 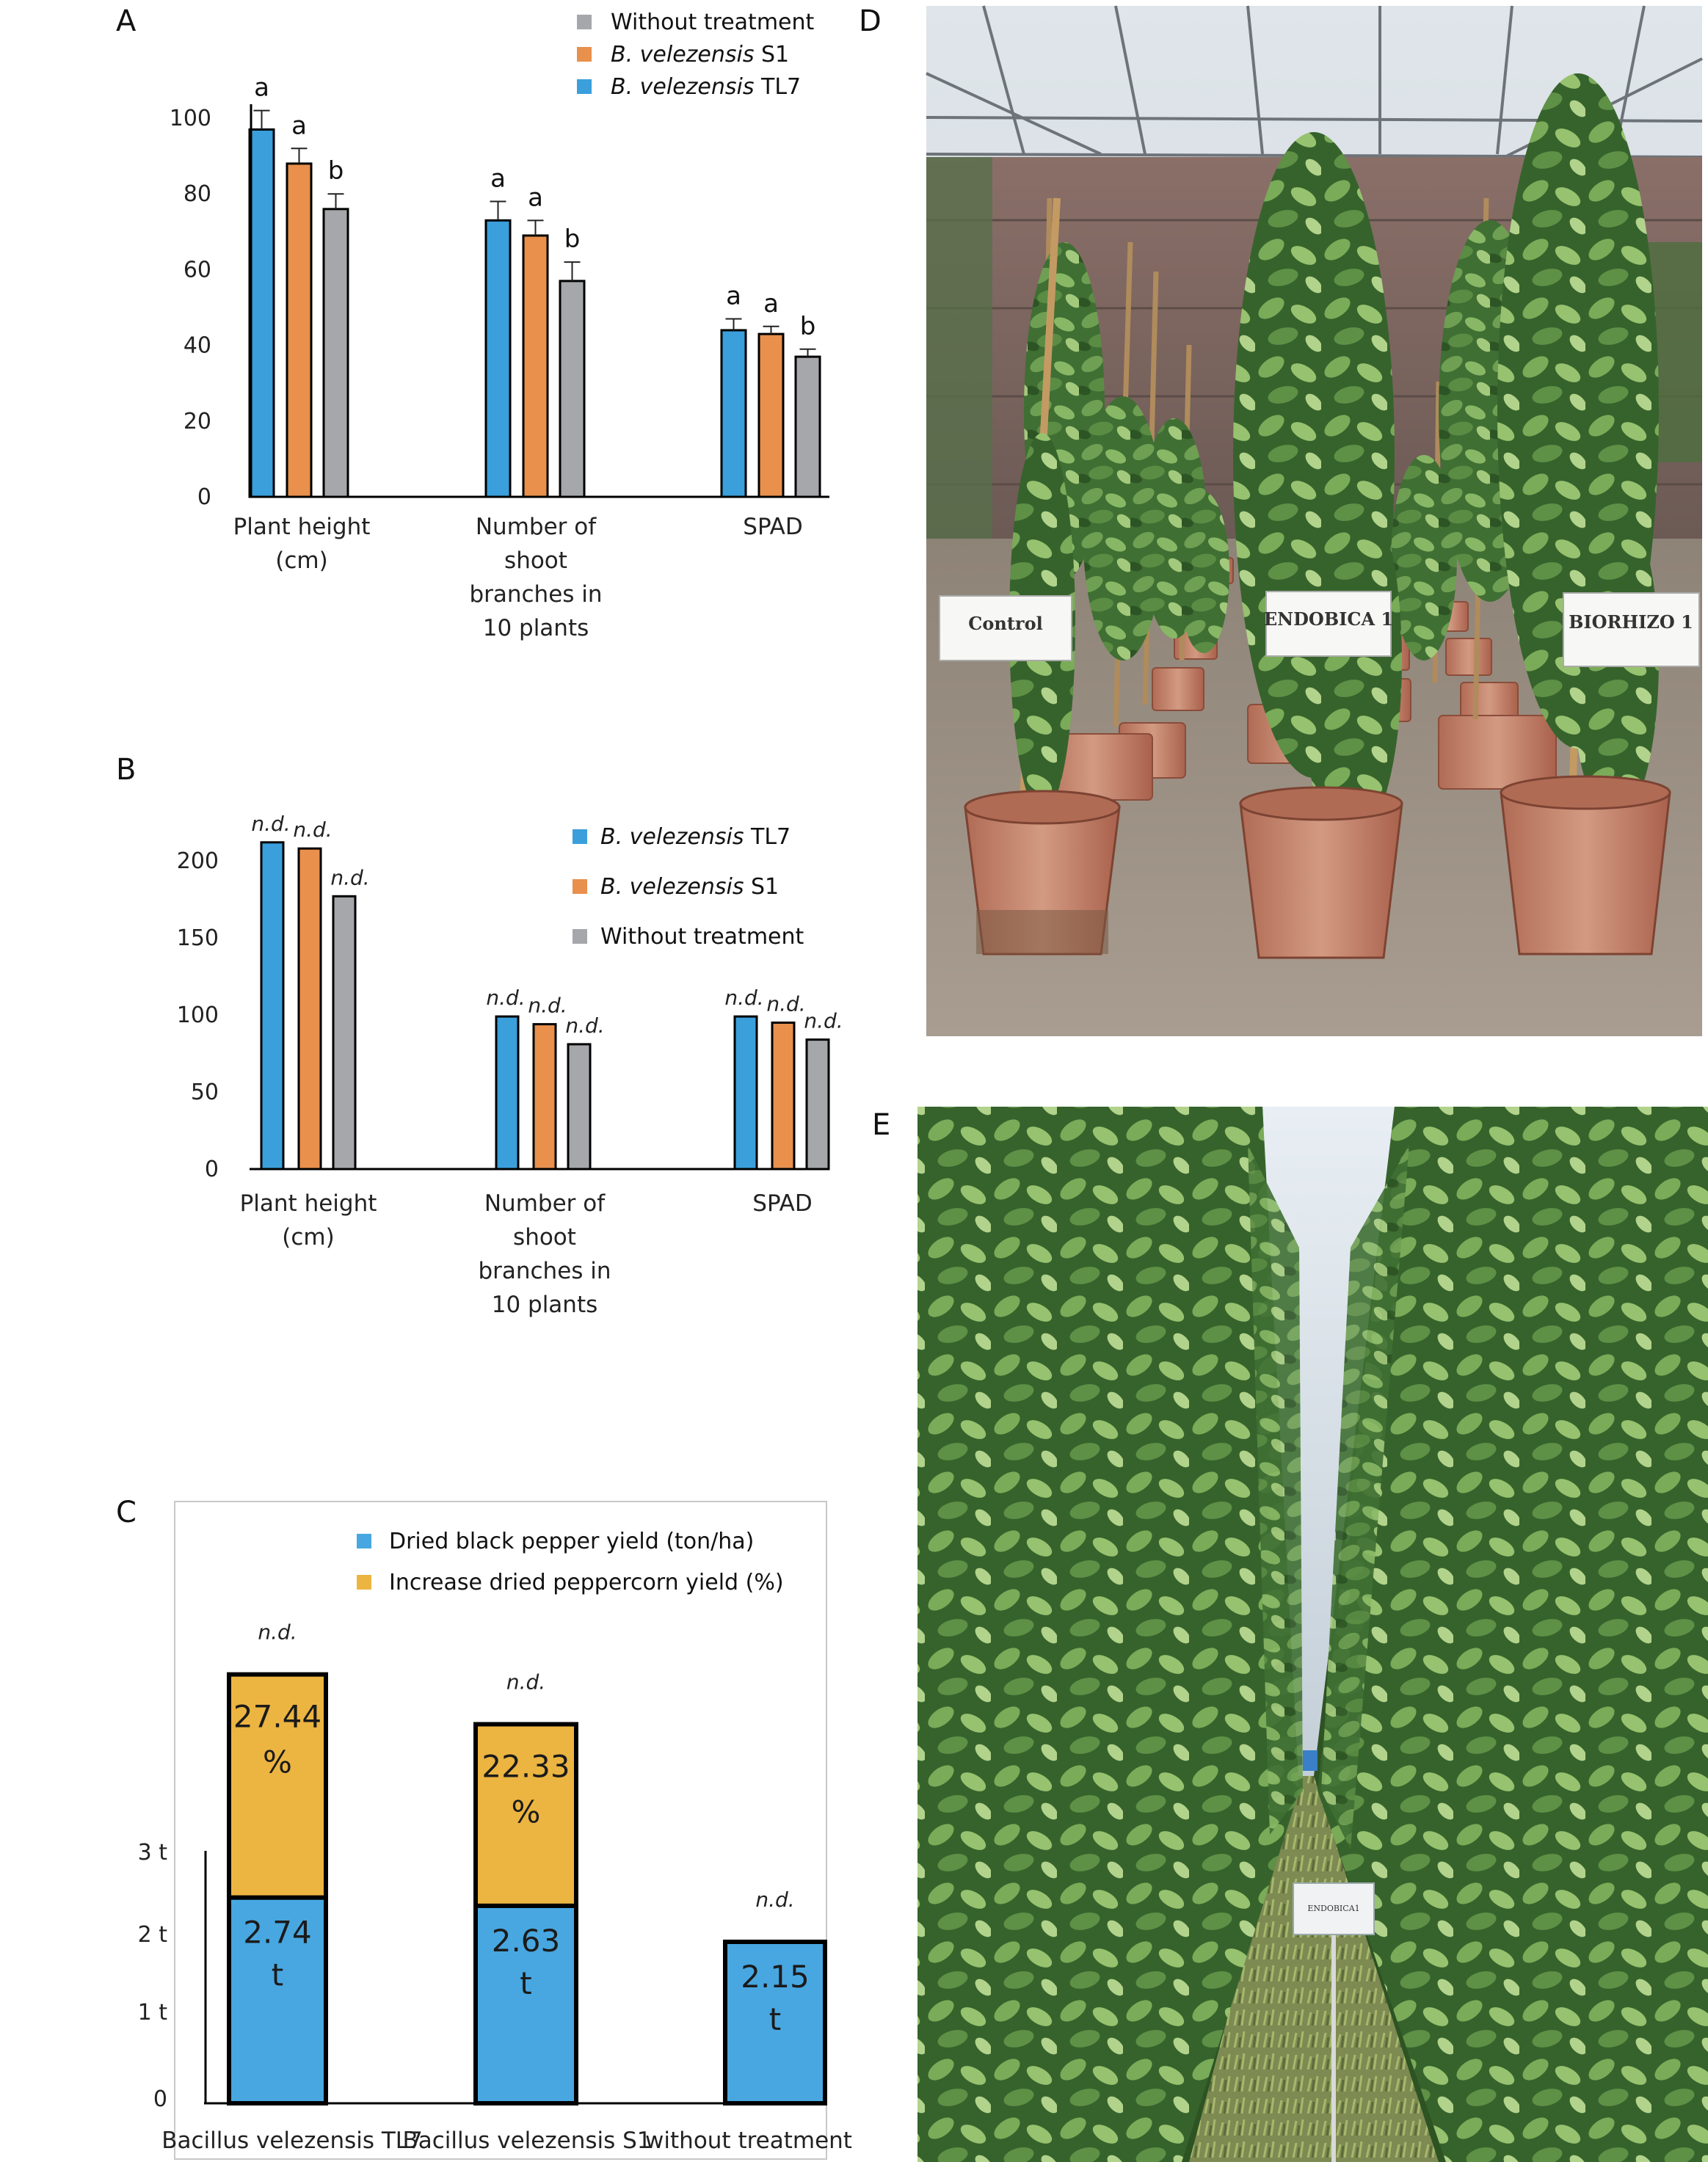 What do you see at coordinates (197, 270) in the screenshot?
I see `panel-a-ytick: 60` at bounding box center [197, 270].